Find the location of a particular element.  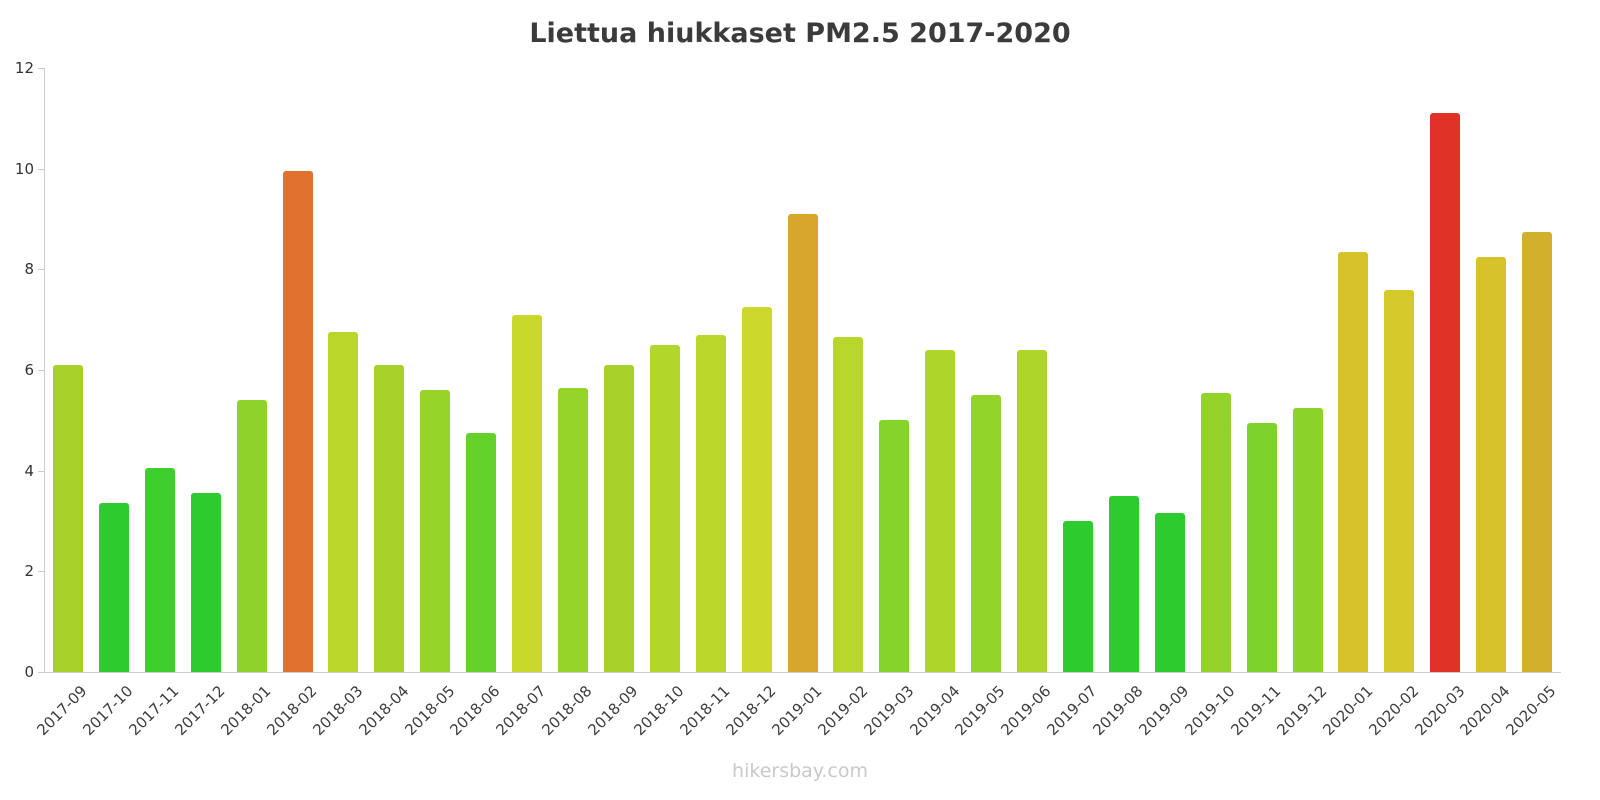

chart-title: Liettua hiukkaset PM2.5 2017-2020 is located at coordinates (800, 33).